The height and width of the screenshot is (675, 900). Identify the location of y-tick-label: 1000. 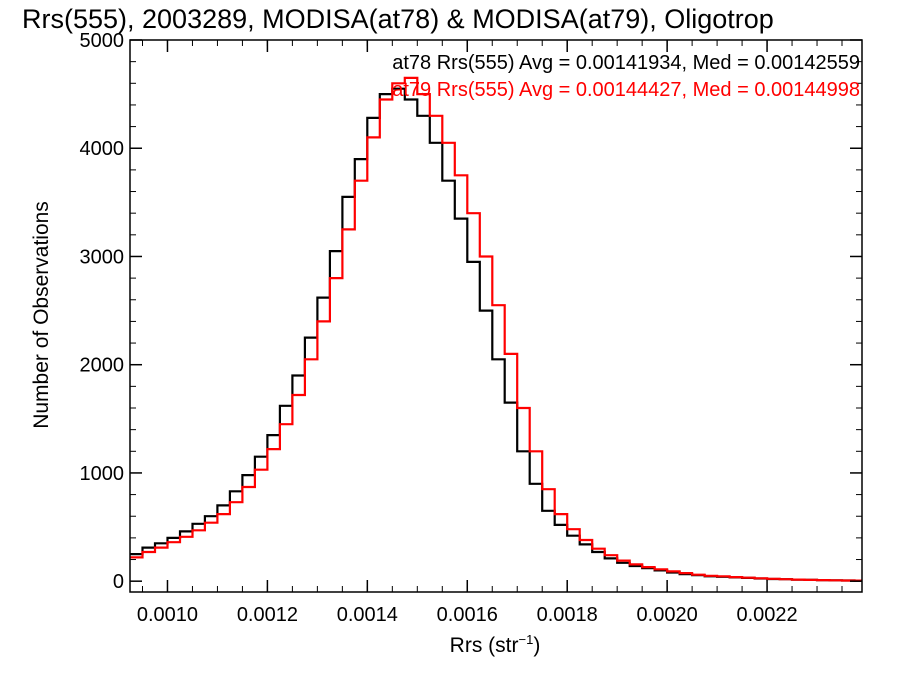
(102, 474).